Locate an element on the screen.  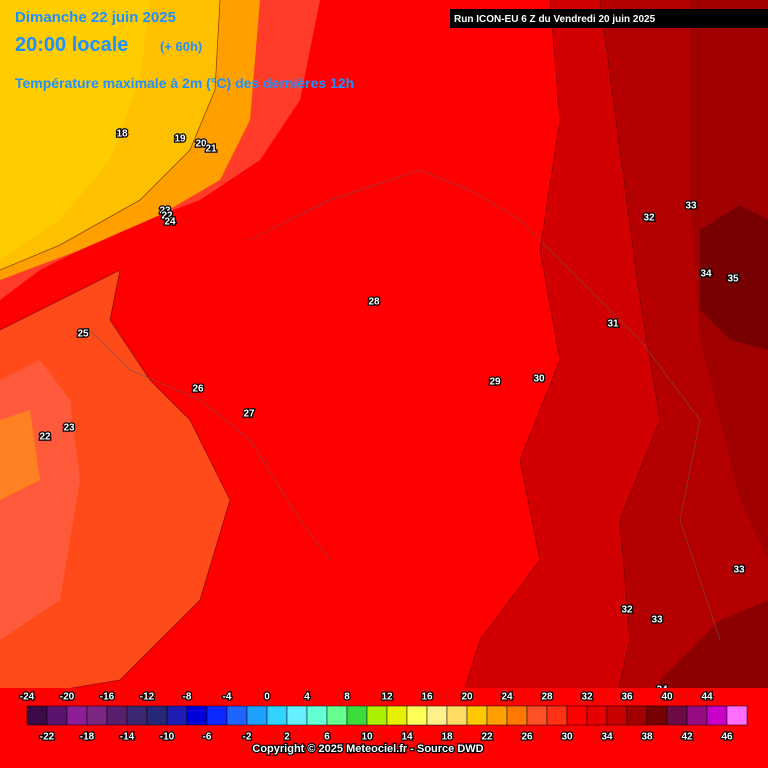
legend-label: 34 is located at coordinates (607, 737).